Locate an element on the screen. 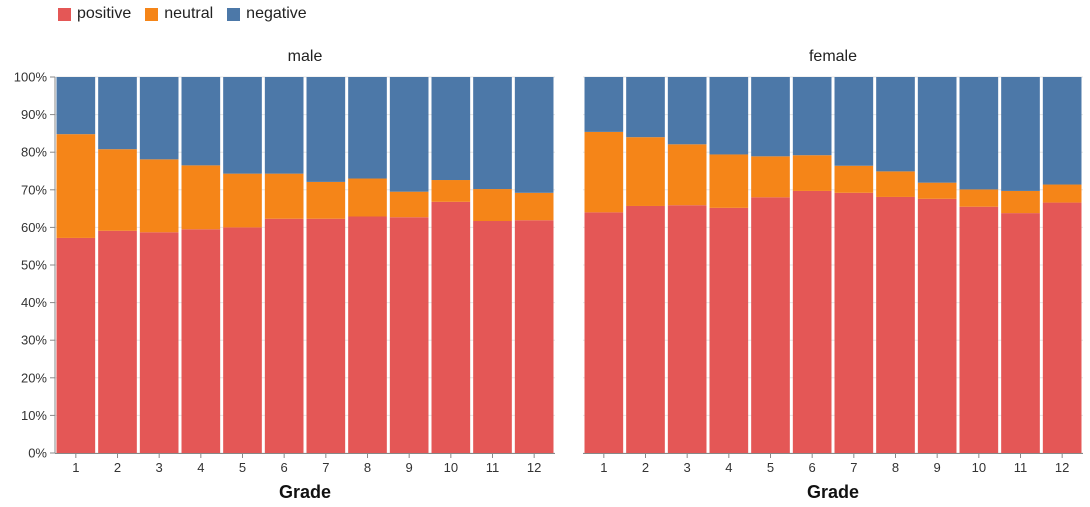 The height and width of the screenshot is (507, 1090). bar-male-grade-10-neutral is located at coordinates (451, 191).